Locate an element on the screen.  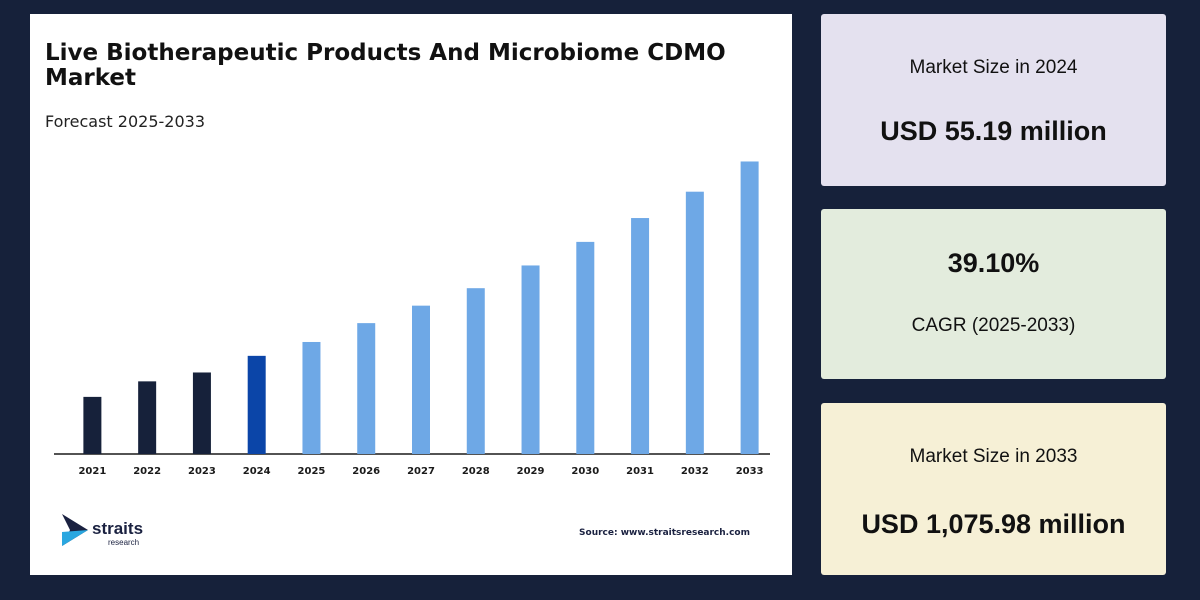
market-size-2024-card: Market Size in 2024 USD 55.19 million is located at coordinates (993, 100).